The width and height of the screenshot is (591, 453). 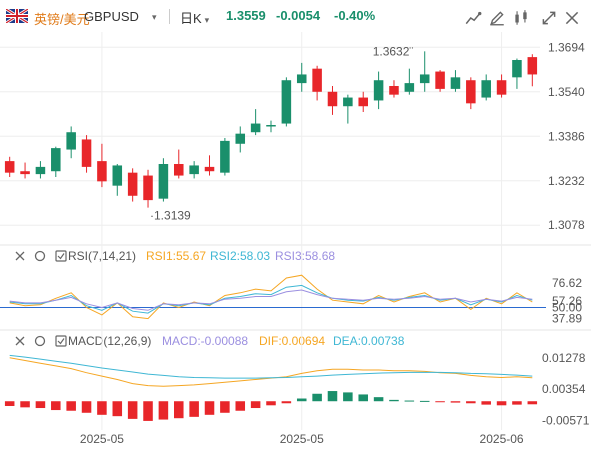 I want to click on rsi-tick-label: 37.89, so click(x=567, y=319).